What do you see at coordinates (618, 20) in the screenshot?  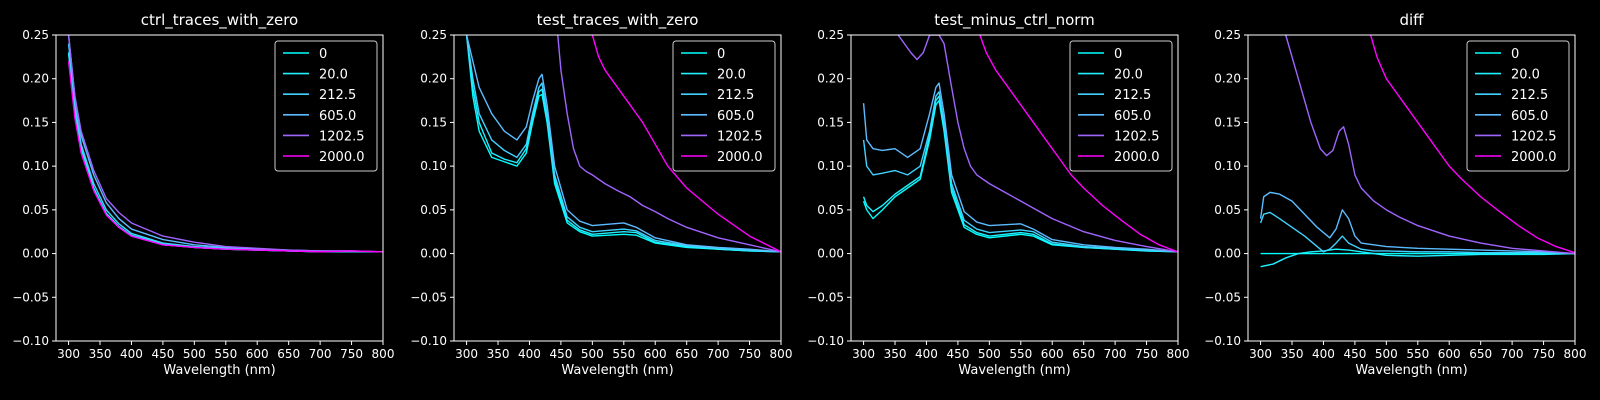 I see `chart-title: test_traces_with_zero` at bounding box center [618, 20].